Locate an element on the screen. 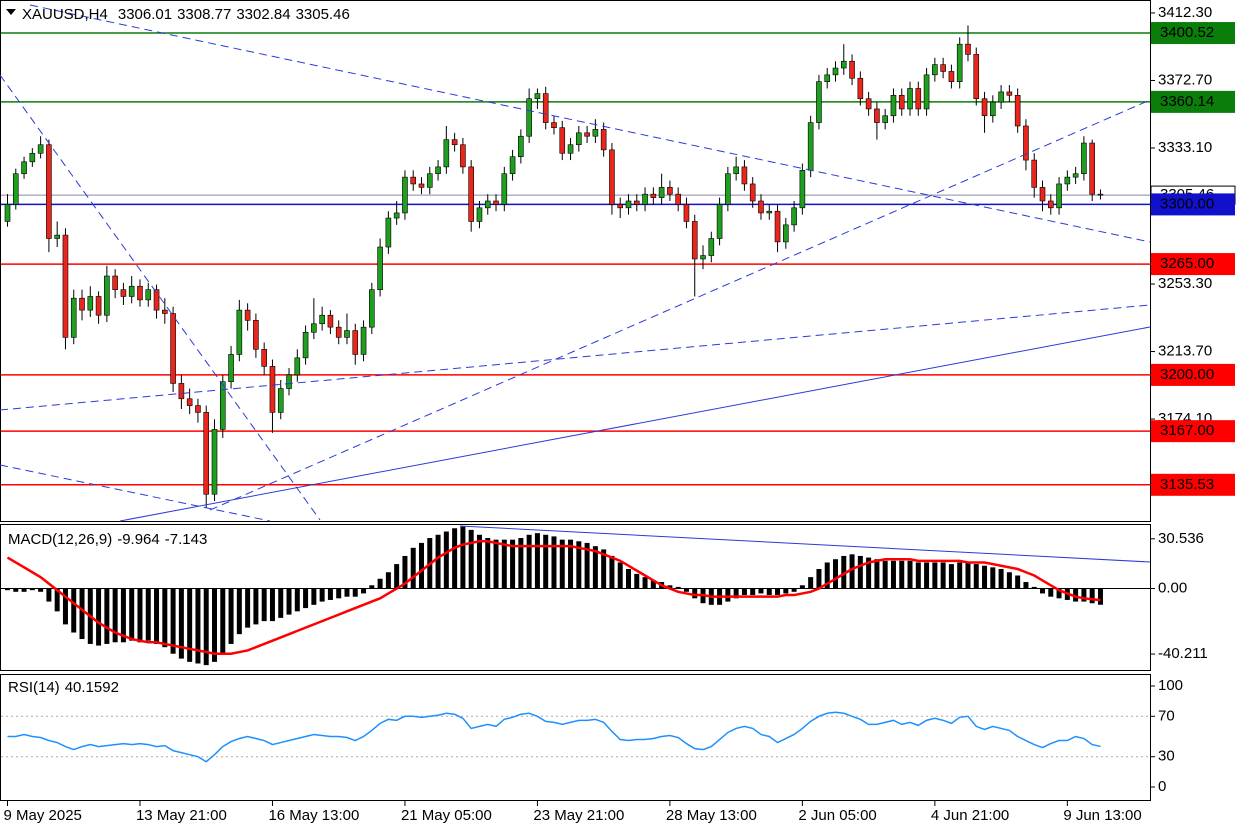 The image size is (1248, 832). rsi-tick-label: 30 is located at coordinates (1166, 756).